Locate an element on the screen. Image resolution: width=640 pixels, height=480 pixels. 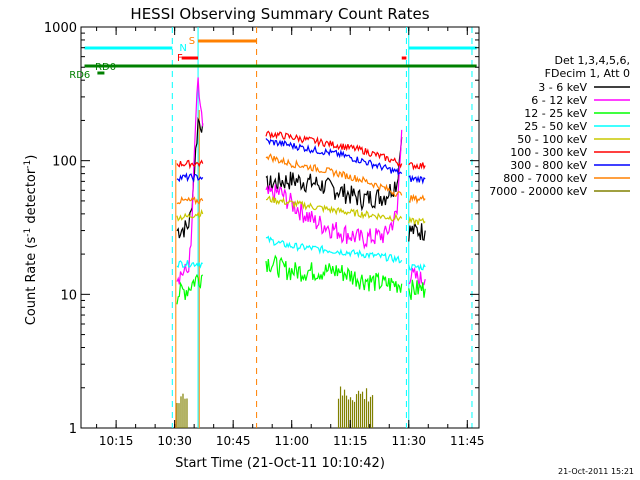
series-line-2-seg2 is located at coordinates (334, 273).